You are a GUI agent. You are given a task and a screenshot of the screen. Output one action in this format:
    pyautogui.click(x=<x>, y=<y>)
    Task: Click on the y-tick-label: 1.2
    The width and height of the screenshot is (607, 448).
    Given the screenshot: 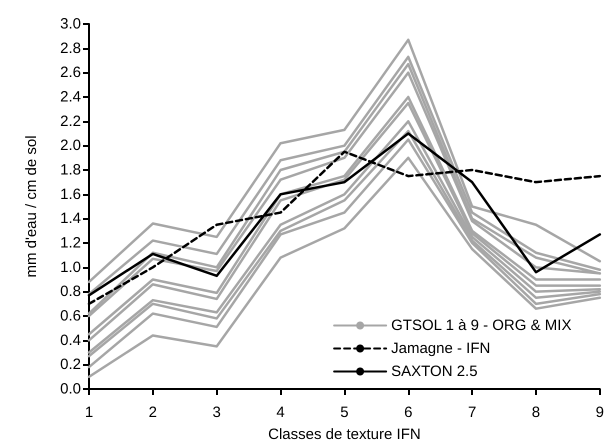 What is the action you would take?
    pyautogui.click(x=70, y=243)
    